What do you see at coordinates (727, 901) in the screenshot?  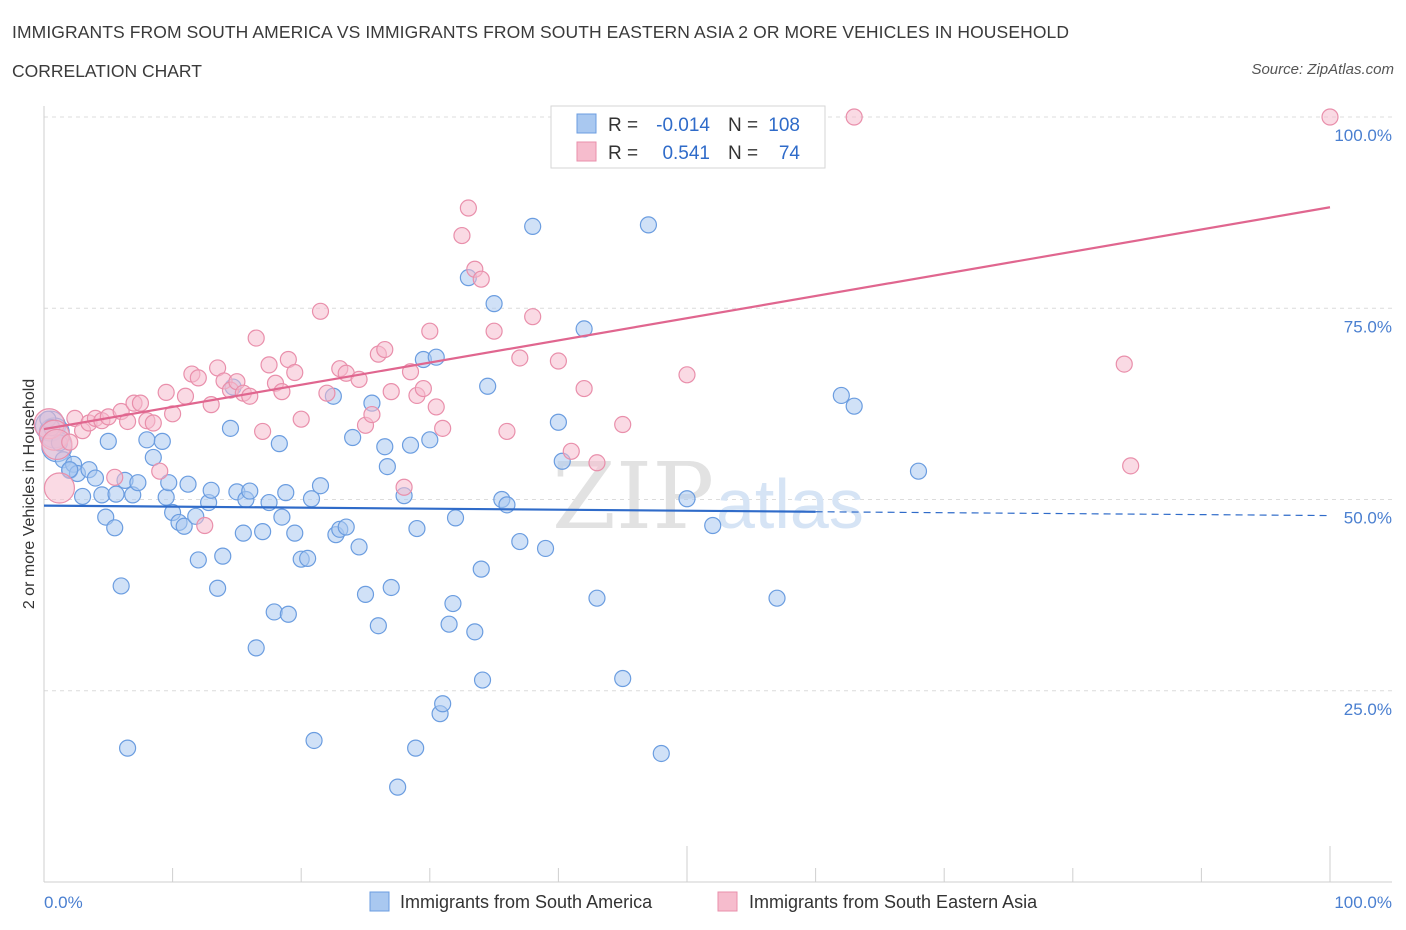 I see `legend-pink-swatch` at bounding box center [727, 901].